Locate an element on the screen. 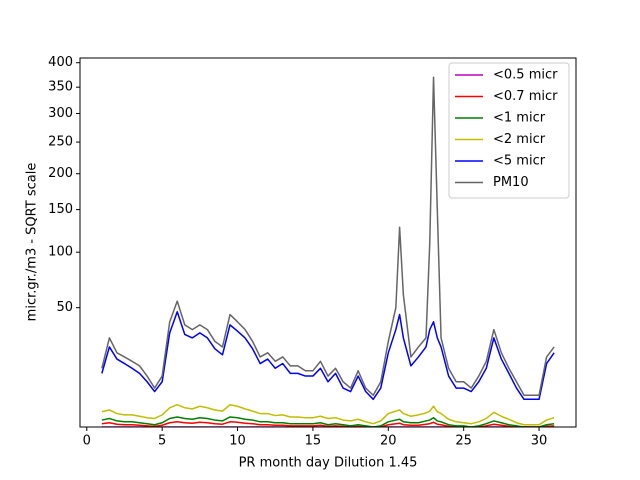  y-axis-label: micr.gr./m3 - SQRT scale is located at coordinates (32, 242).